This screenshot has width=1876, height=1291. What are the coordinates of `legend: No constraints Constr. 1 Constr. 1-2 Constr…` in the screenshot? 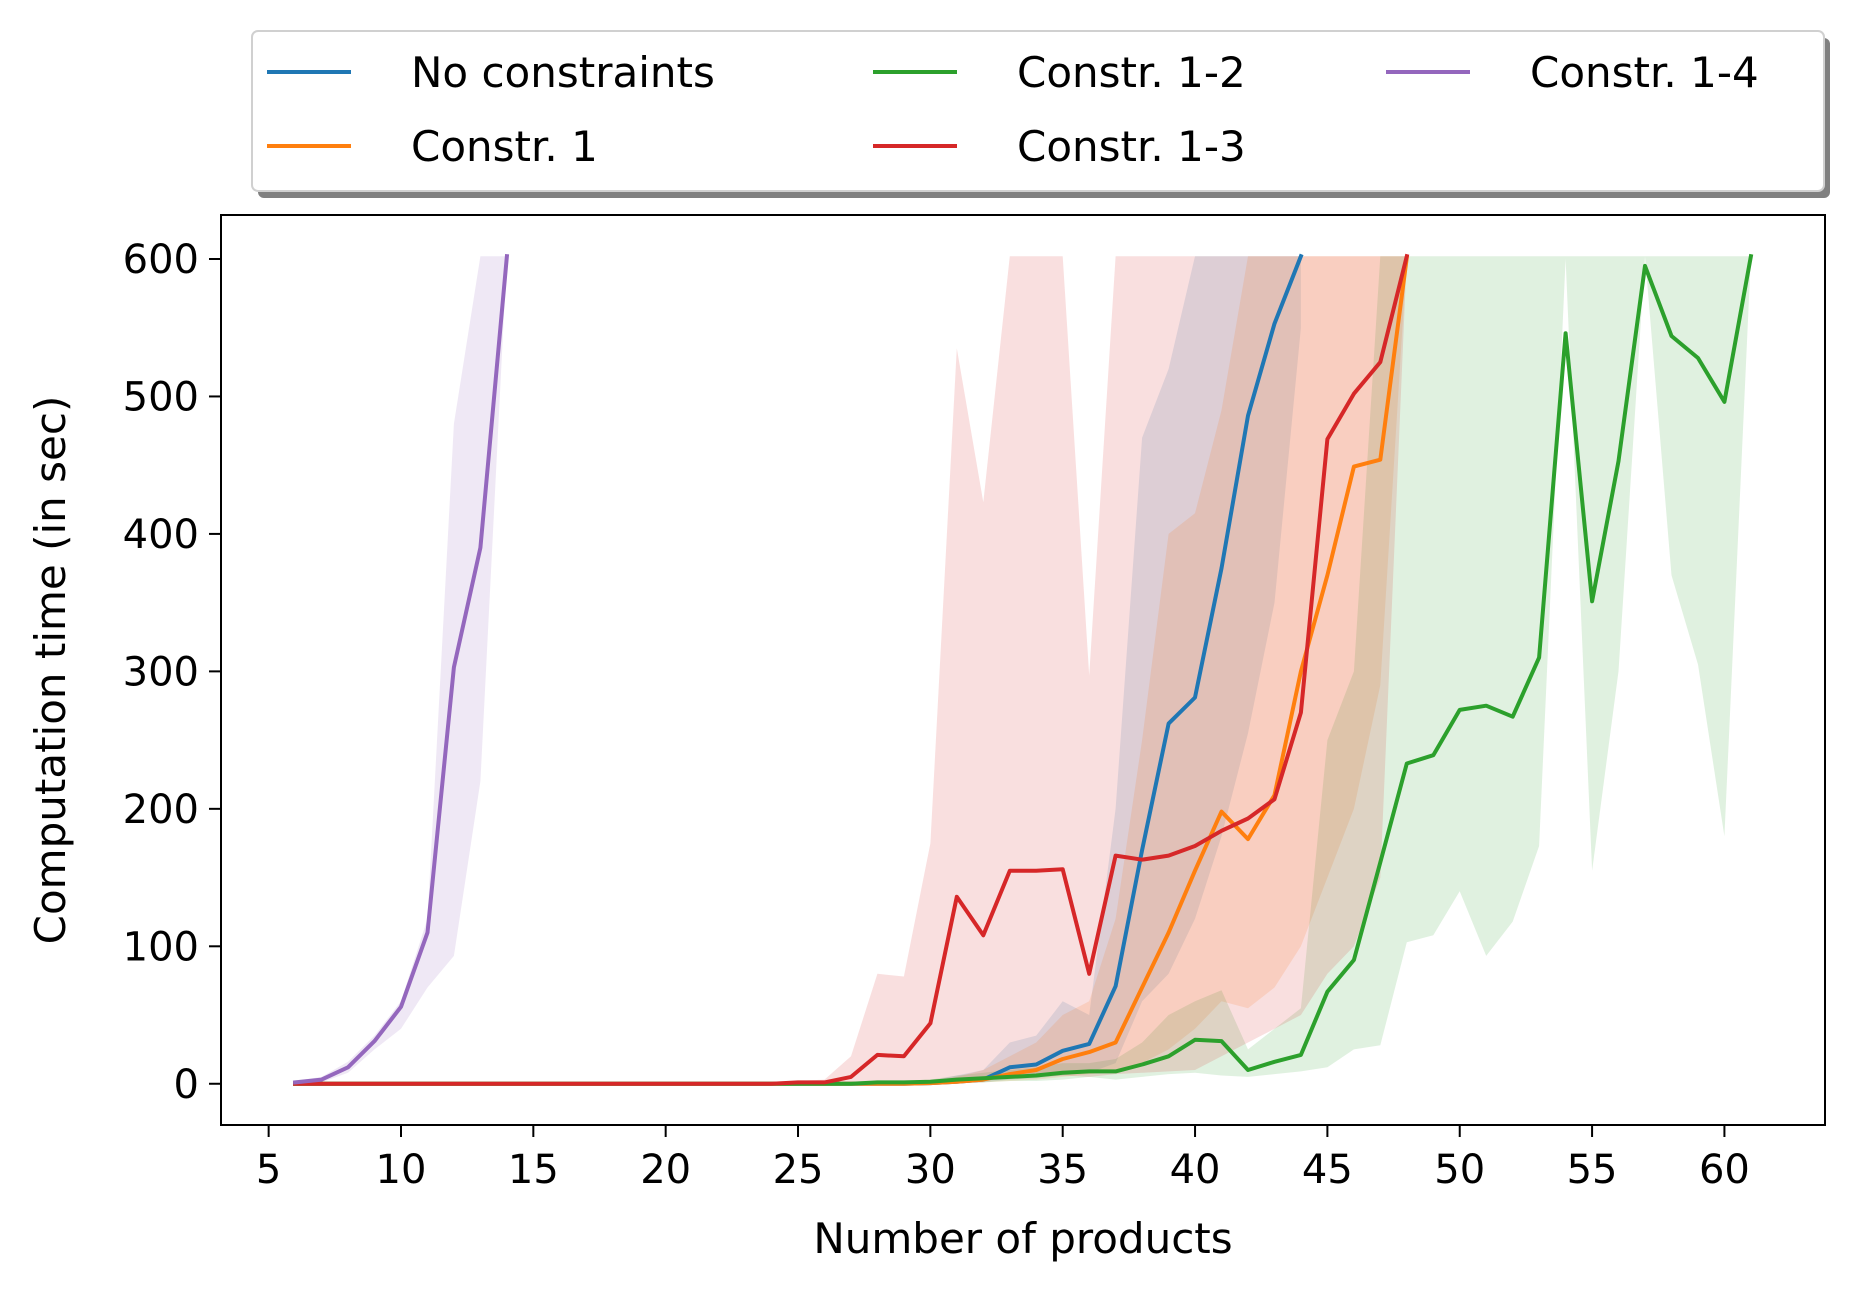 It's located at (1040, 114).